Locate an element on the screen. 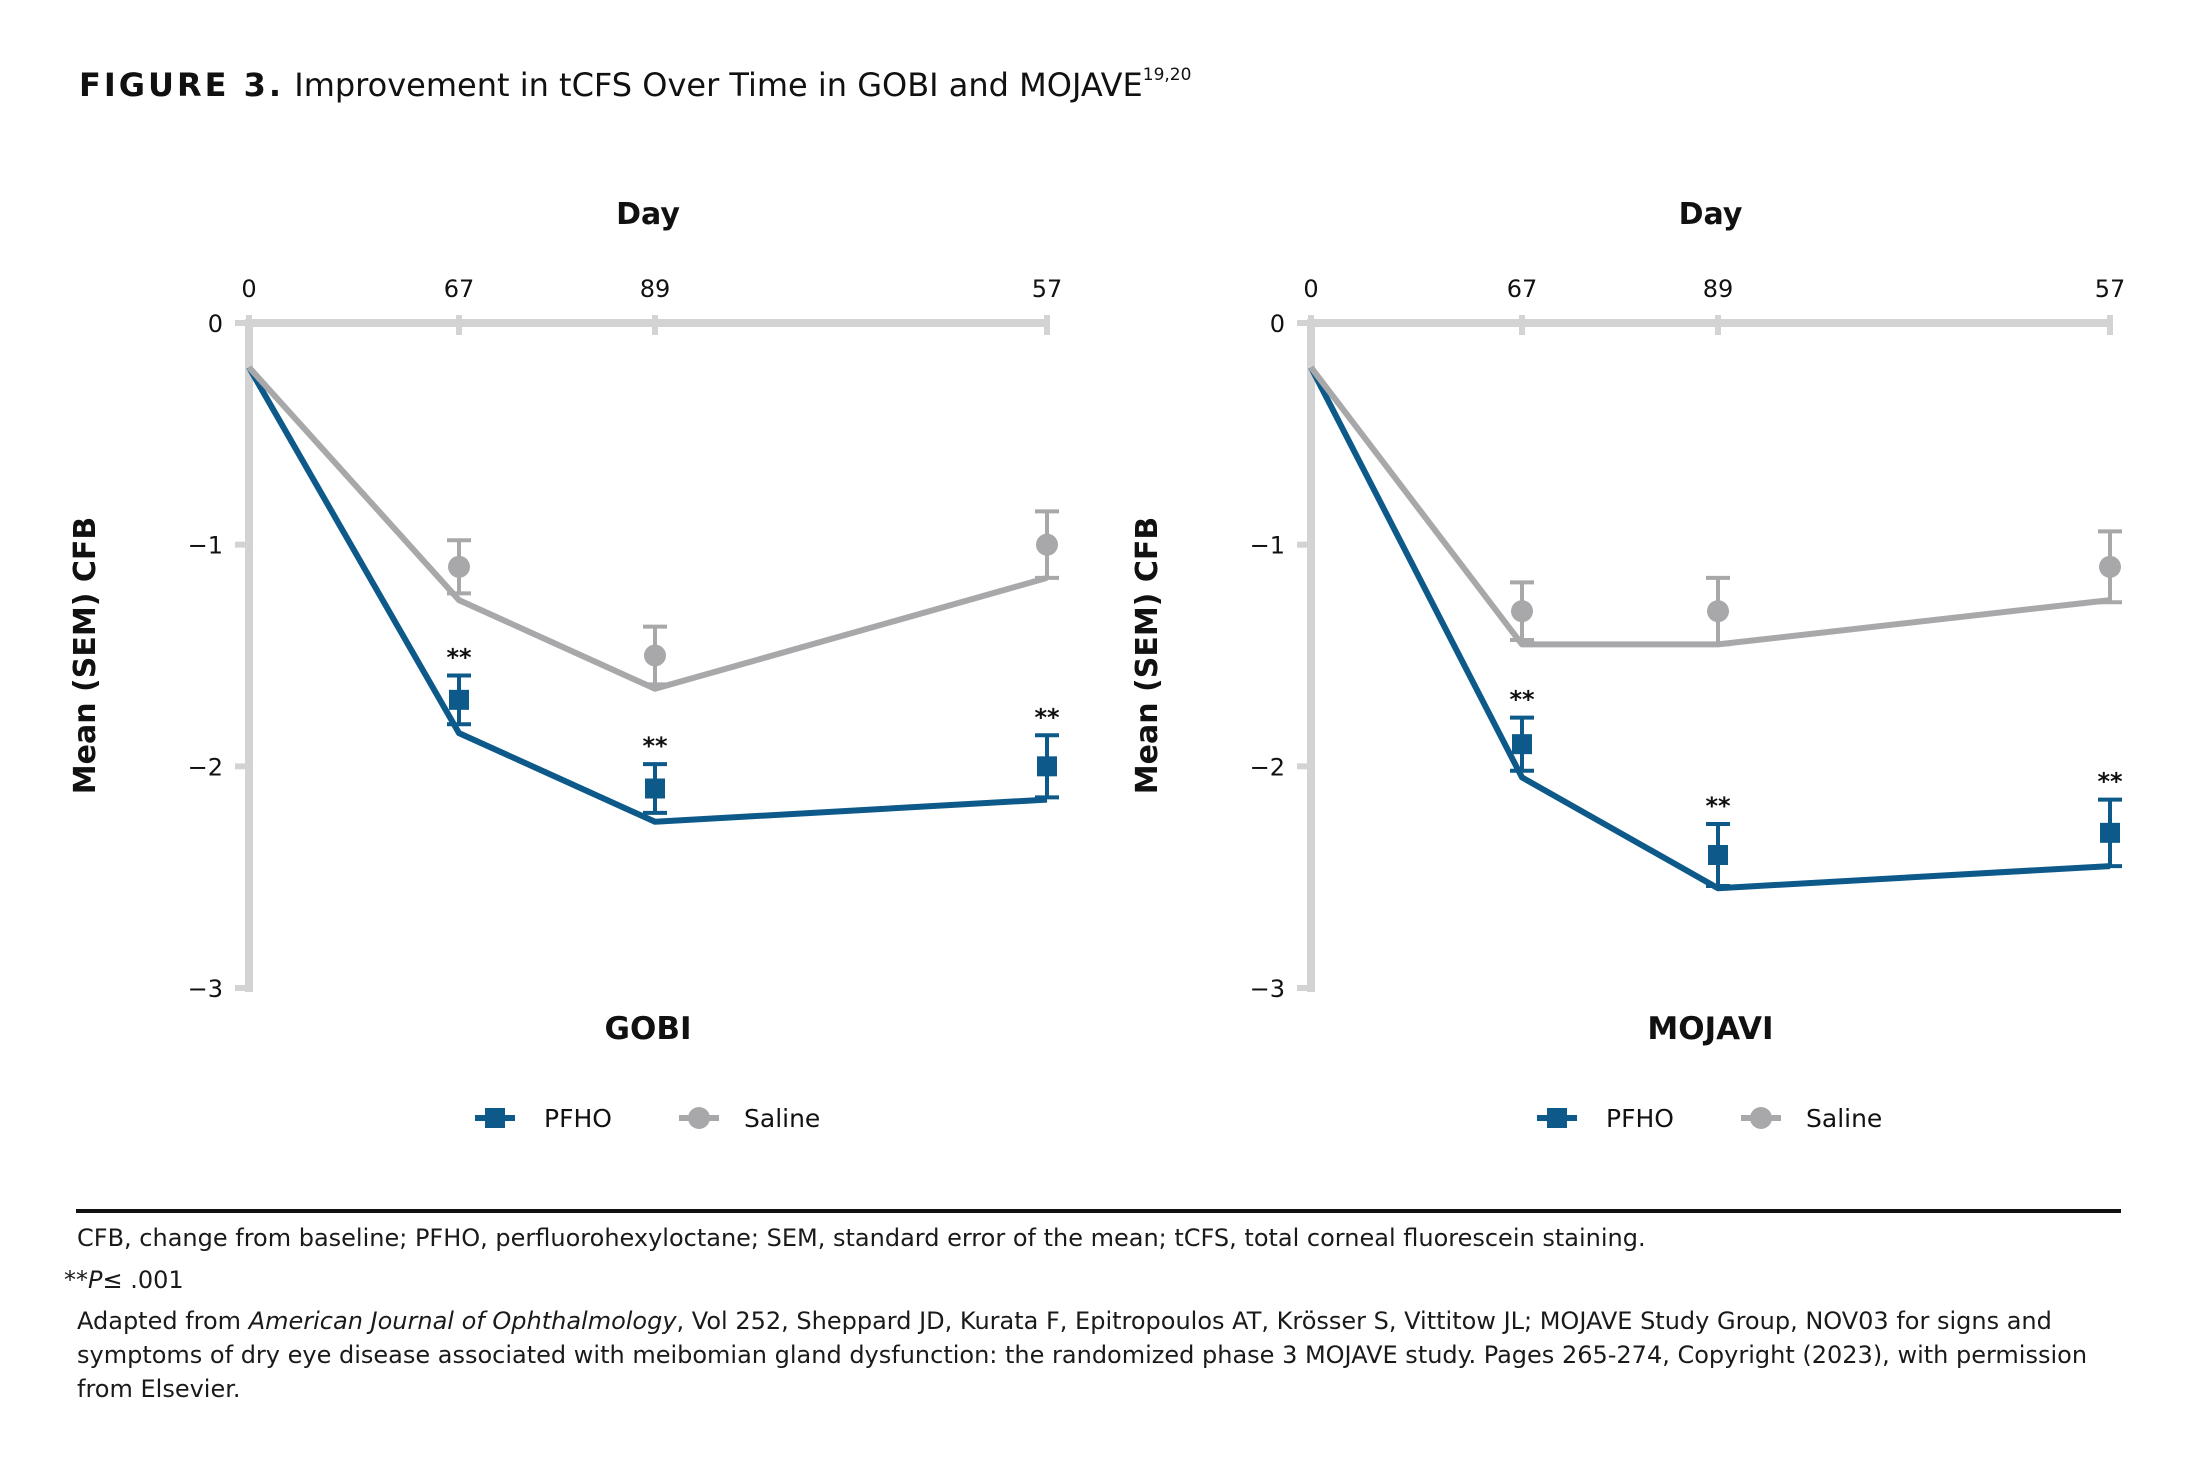  chart1-y-axis-title: Mean (SEM) CFB is located at coordinates (85, 655).